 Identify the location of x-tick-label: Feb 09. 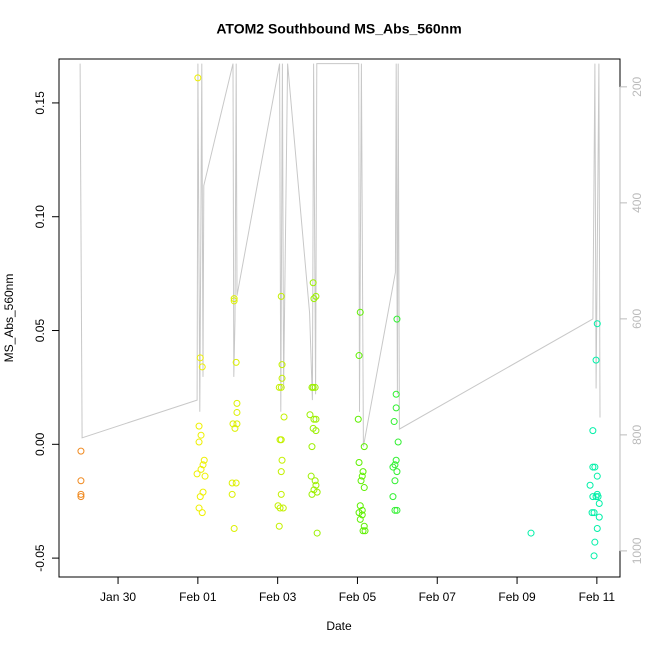
(517, 597).